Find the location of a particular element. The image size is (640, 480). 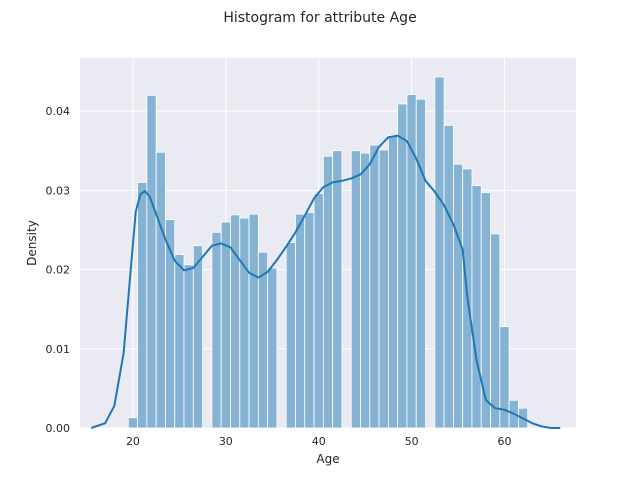

x-tick-label: 60 is located at coordinates (504, 441).